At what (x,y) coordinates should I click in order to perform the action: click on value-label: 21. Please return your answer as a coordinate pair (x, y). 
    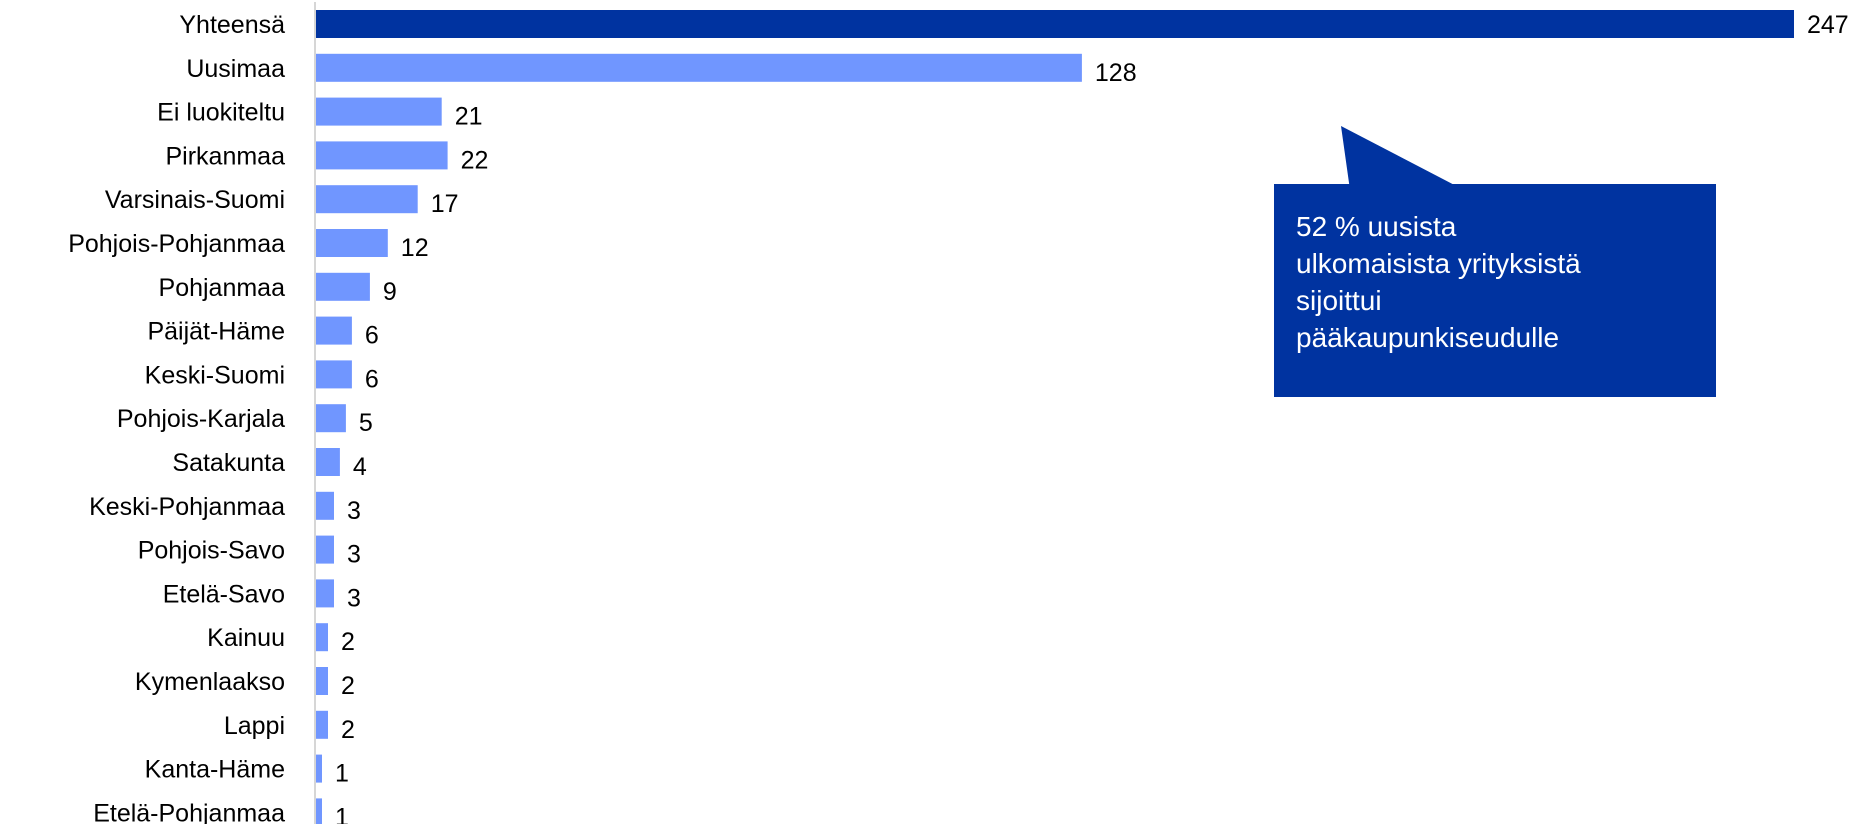
    Looking at the image, I should click on (469, 117).